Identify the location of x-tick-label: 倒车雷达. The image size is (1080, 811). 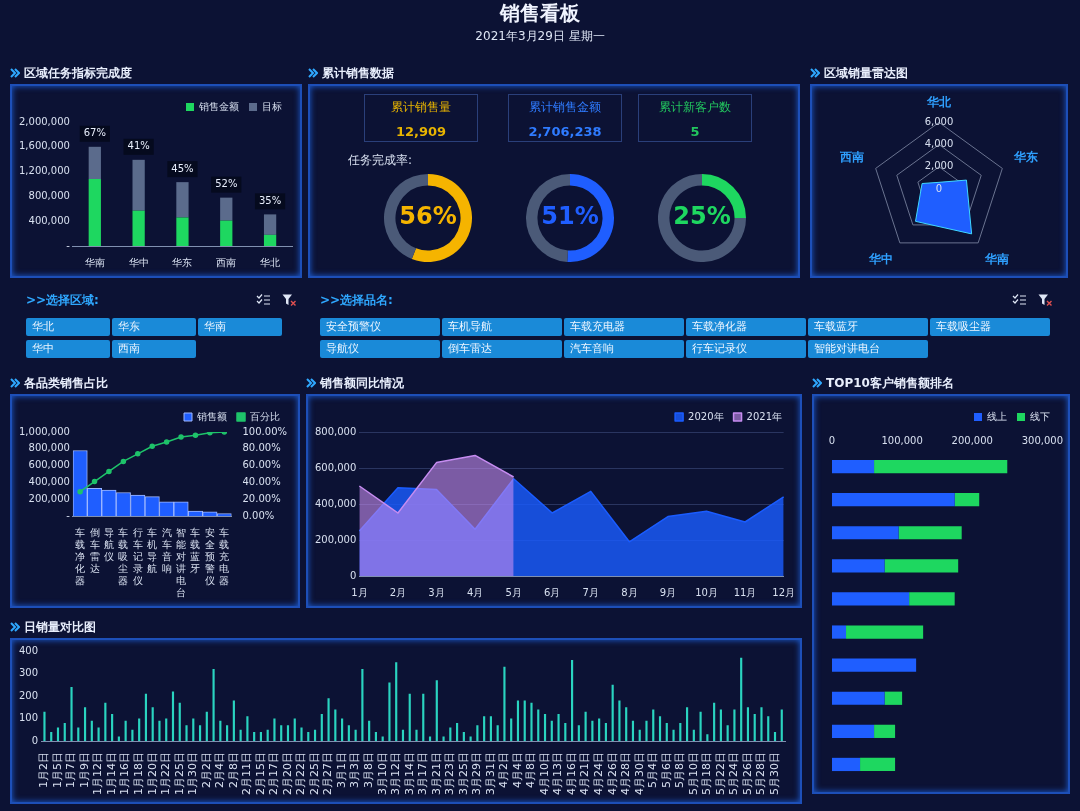
(94, 550).